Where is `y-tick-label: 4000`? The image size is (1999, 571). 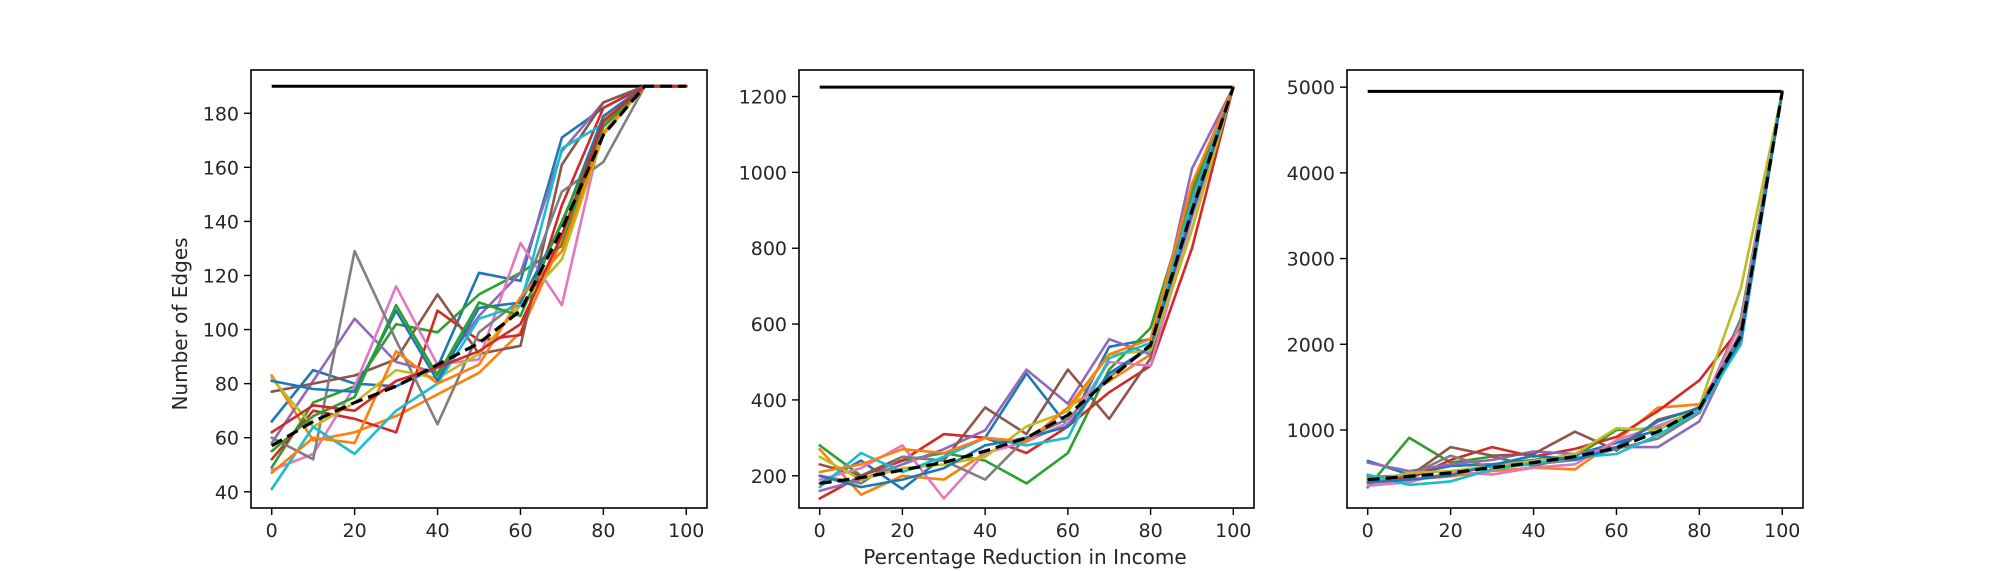
y-tick-label: 4000 is located at coordinates (1311, 174).